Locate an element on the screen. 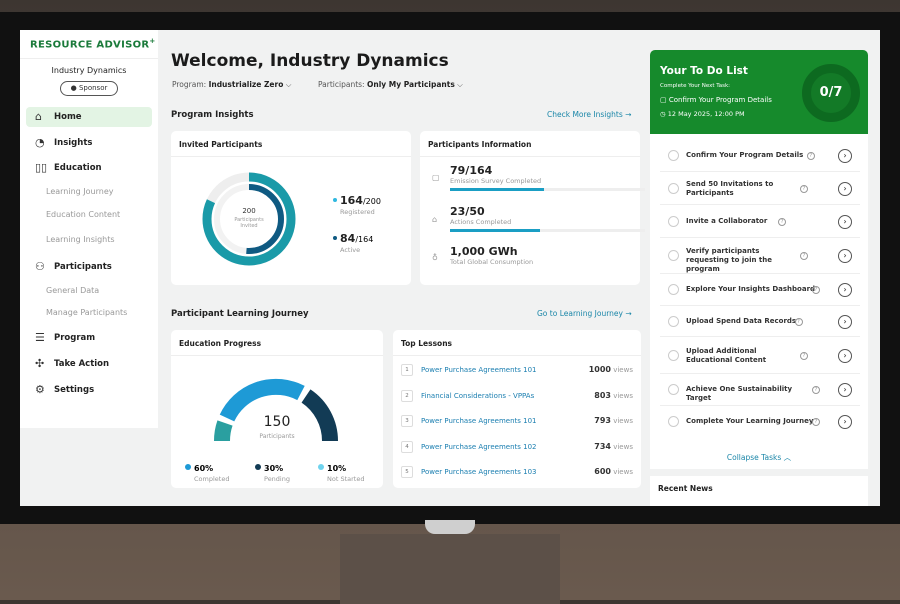  lesson-row: 3 Power Purchase Agreements 101 793 views is located at coordinates (517, 422).